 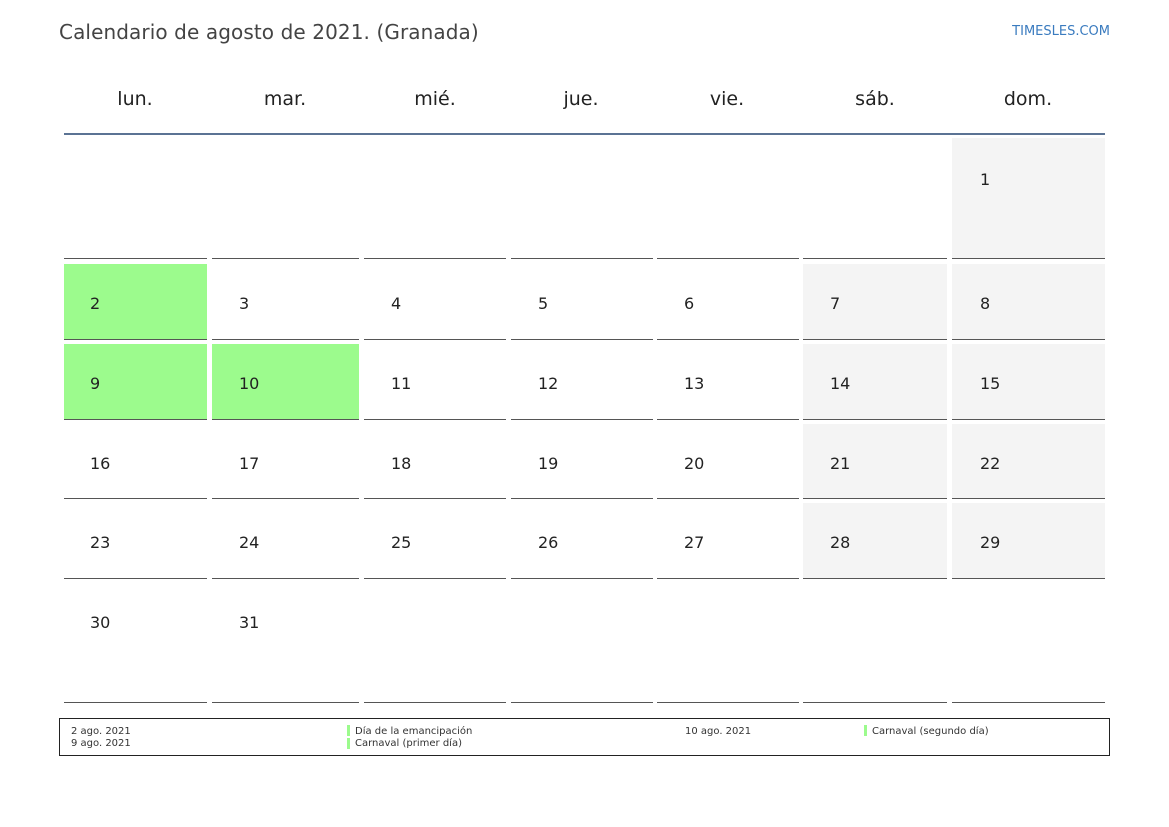 I want to click on day-number: 28, so click(x=840, y=542).